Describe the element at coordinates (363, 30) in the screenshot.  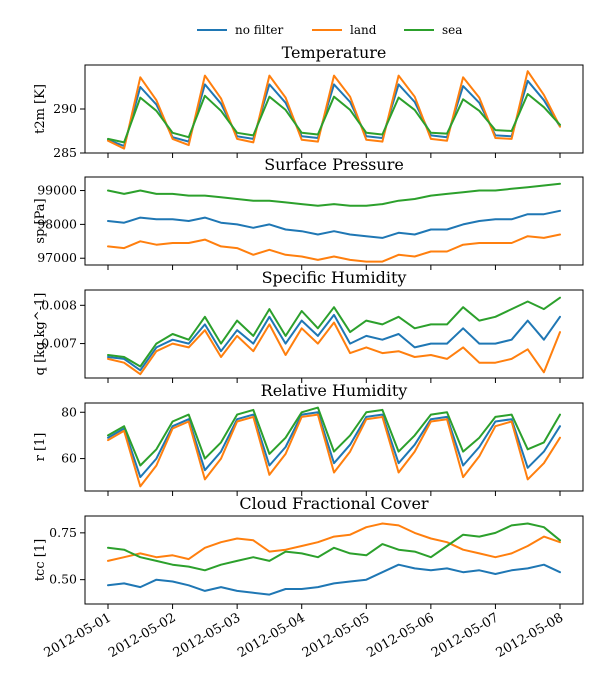
I see `legend-label-land: land` at that location.